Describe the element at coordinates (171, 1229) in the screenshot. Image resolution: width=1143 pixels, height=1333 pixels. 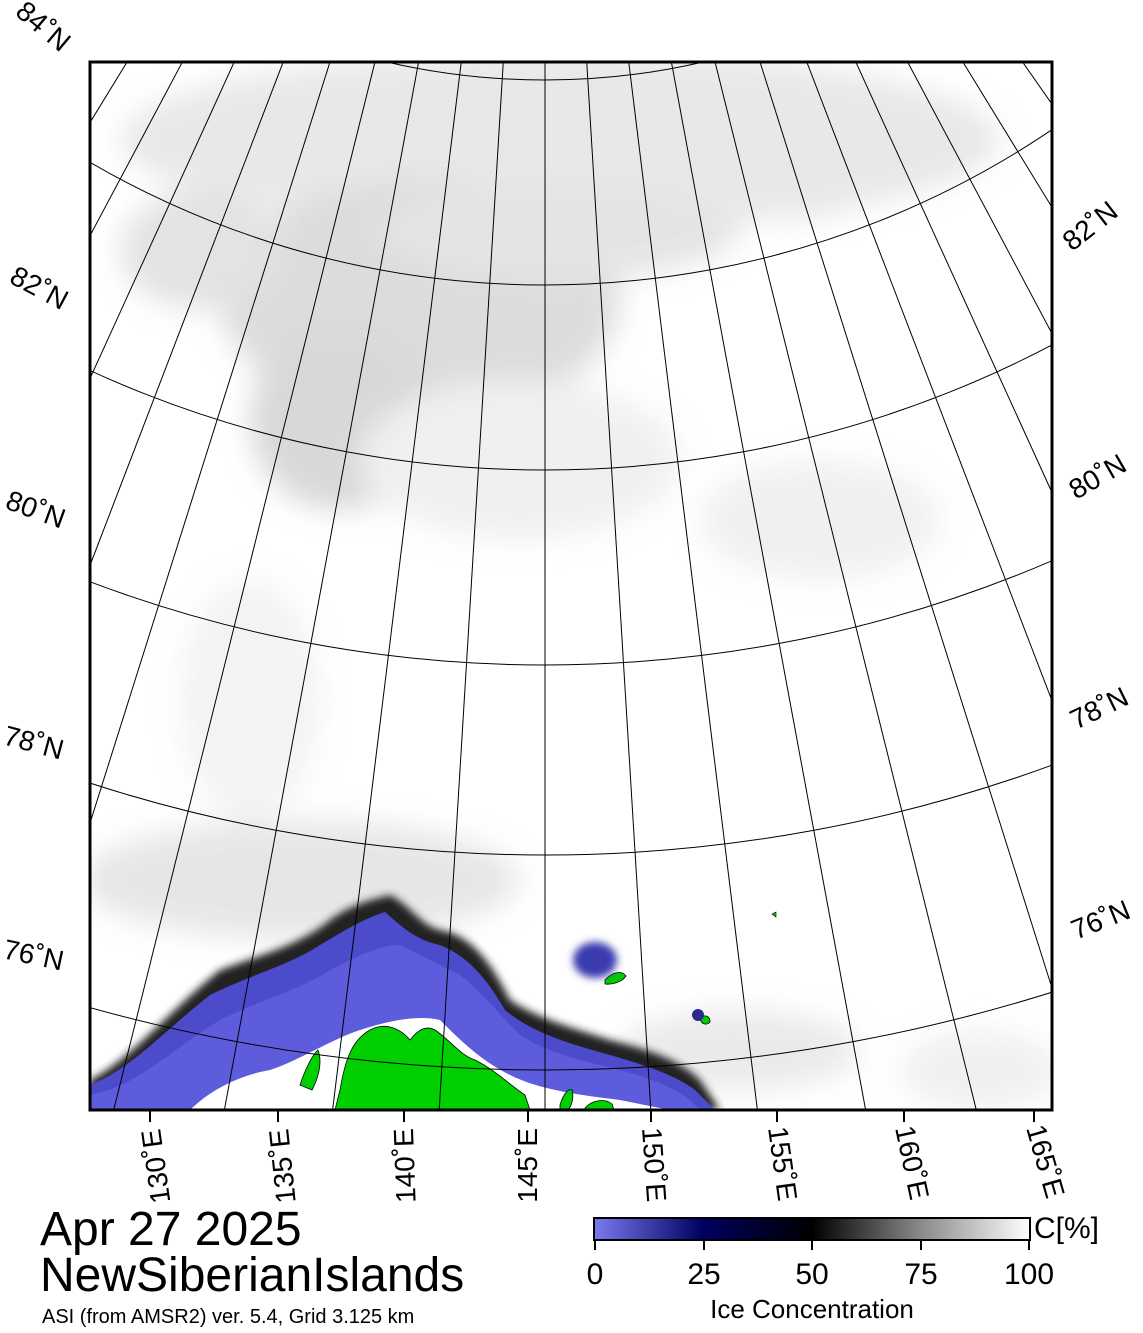
I see `map-date: Apr 27 2025` at that location.